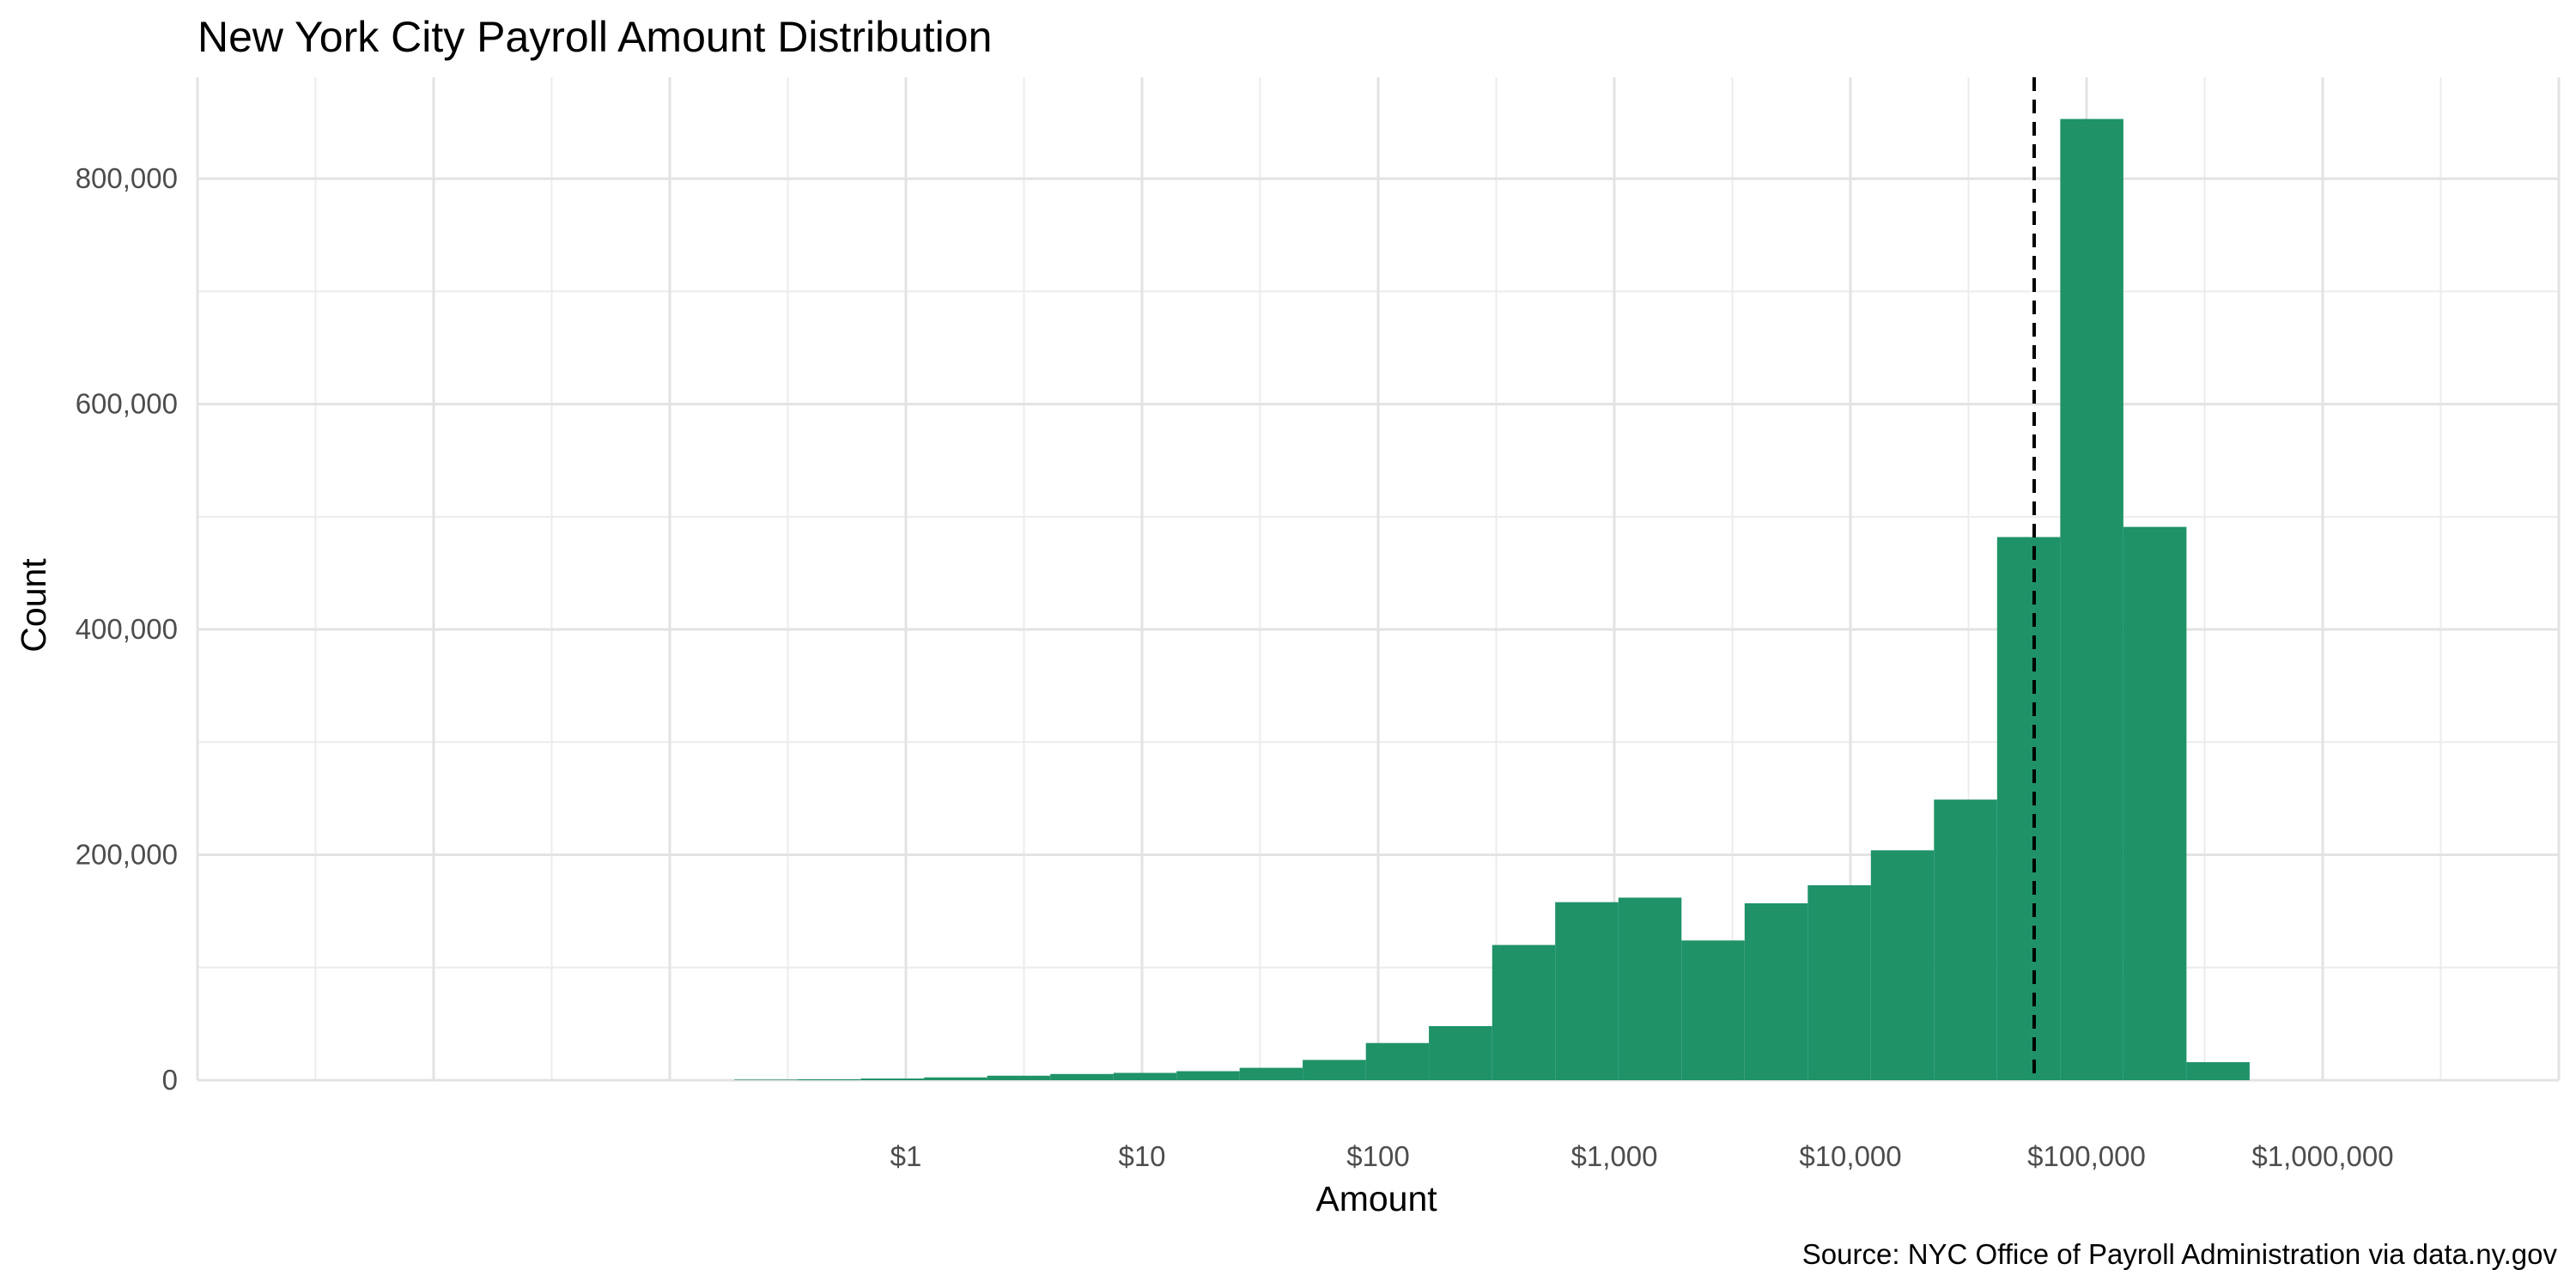  Describe the element at coordinates (33, 605) in the screenshot. I see `y-axis-title: Count` at that location.